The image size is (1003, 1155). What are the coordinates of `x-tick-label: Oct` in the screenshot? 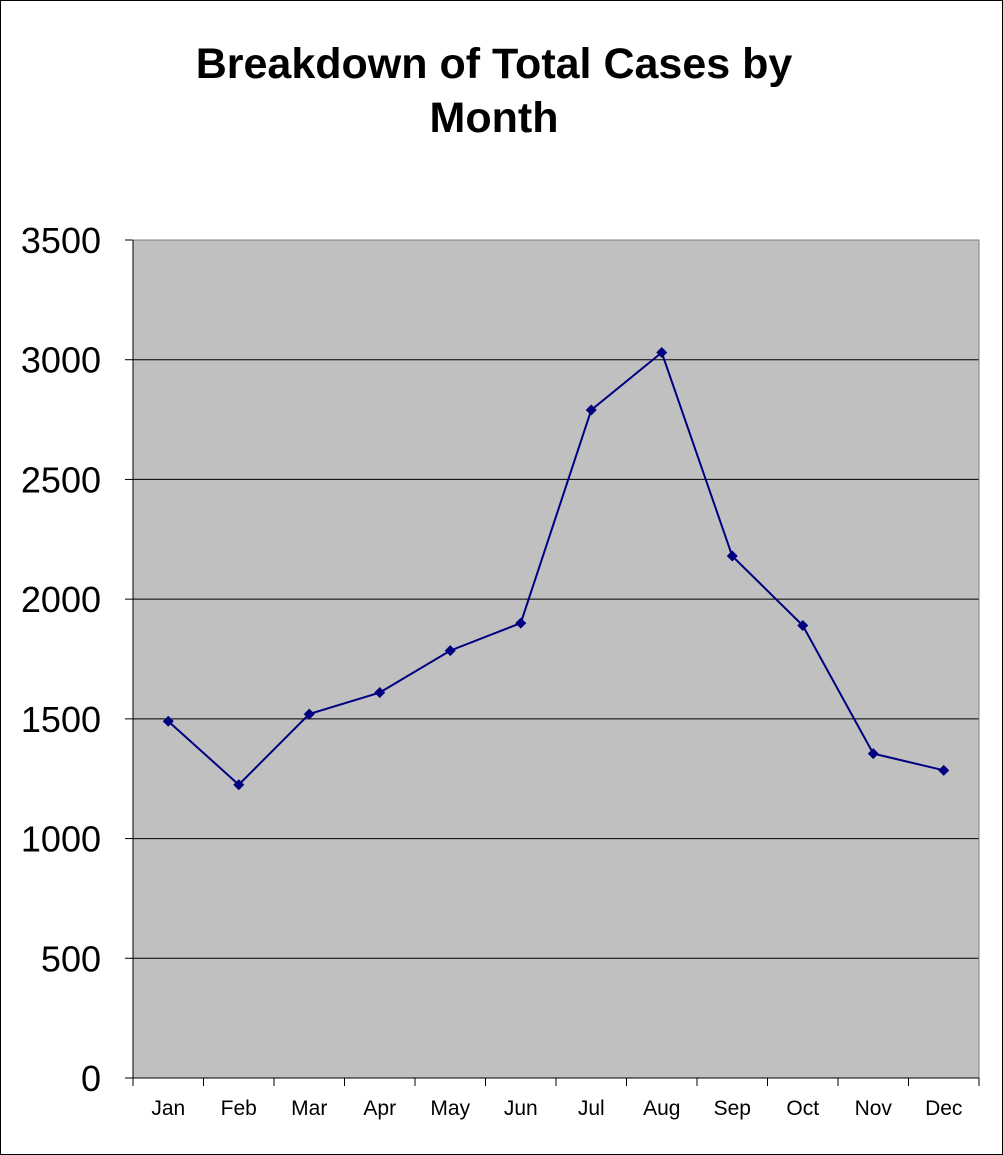 It's located at (802, 1108).